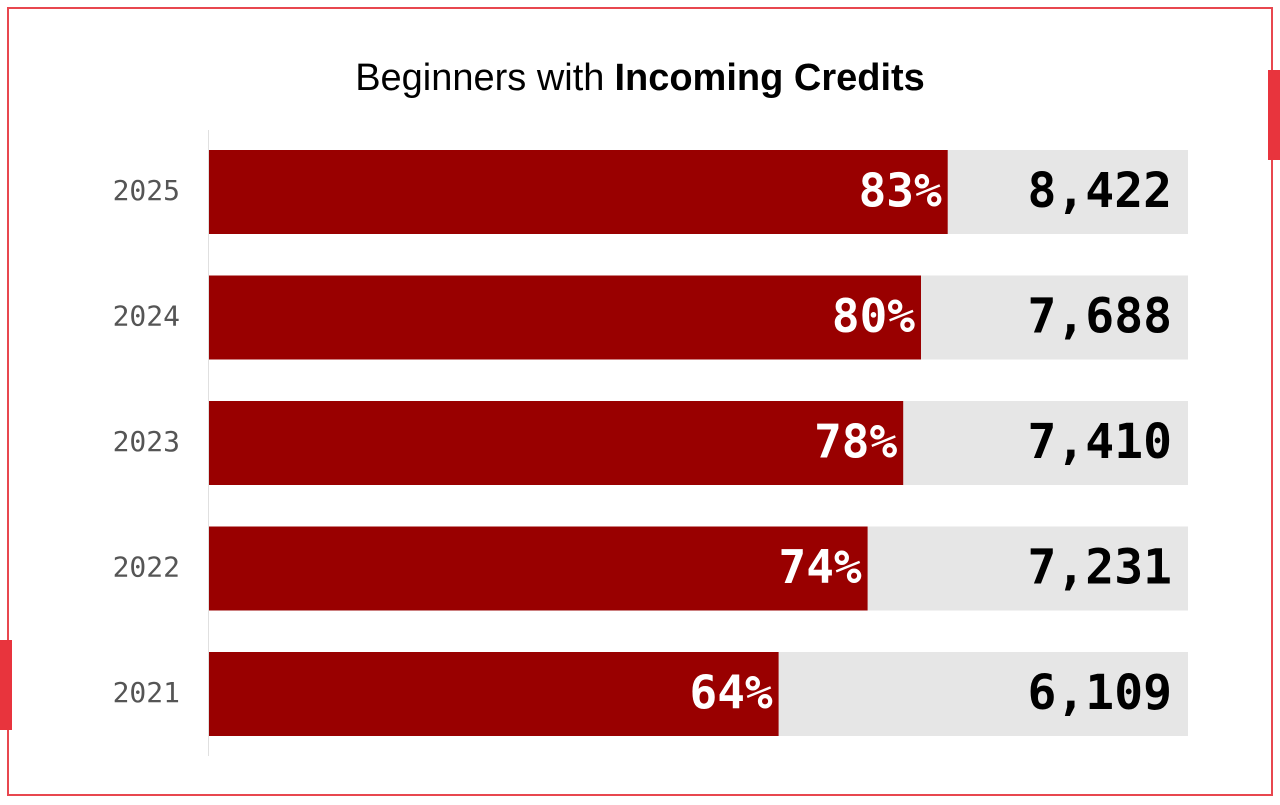  I want to click on value-label: 64%, so click(731, 693).